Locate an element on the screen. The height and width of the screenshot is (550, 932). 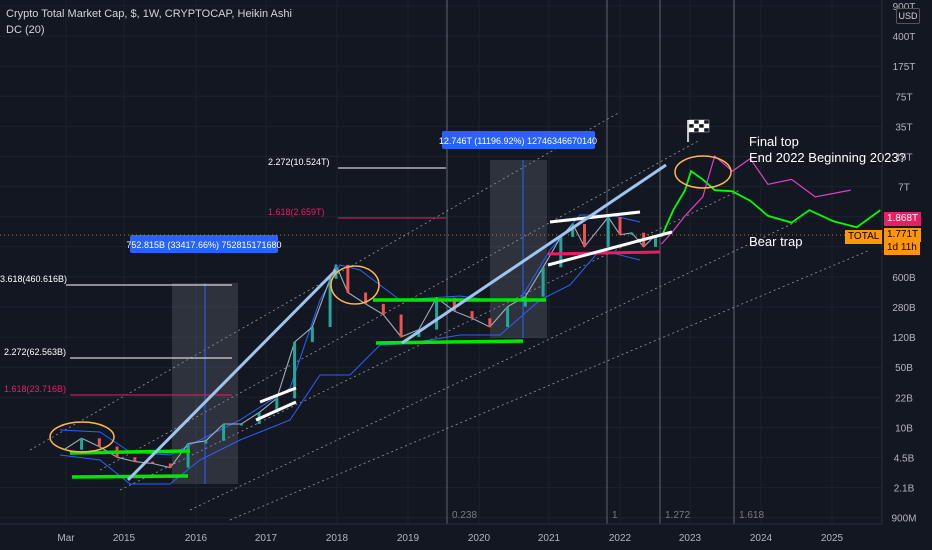
price-tick-label: 15T is located at coordinates (903, 158).